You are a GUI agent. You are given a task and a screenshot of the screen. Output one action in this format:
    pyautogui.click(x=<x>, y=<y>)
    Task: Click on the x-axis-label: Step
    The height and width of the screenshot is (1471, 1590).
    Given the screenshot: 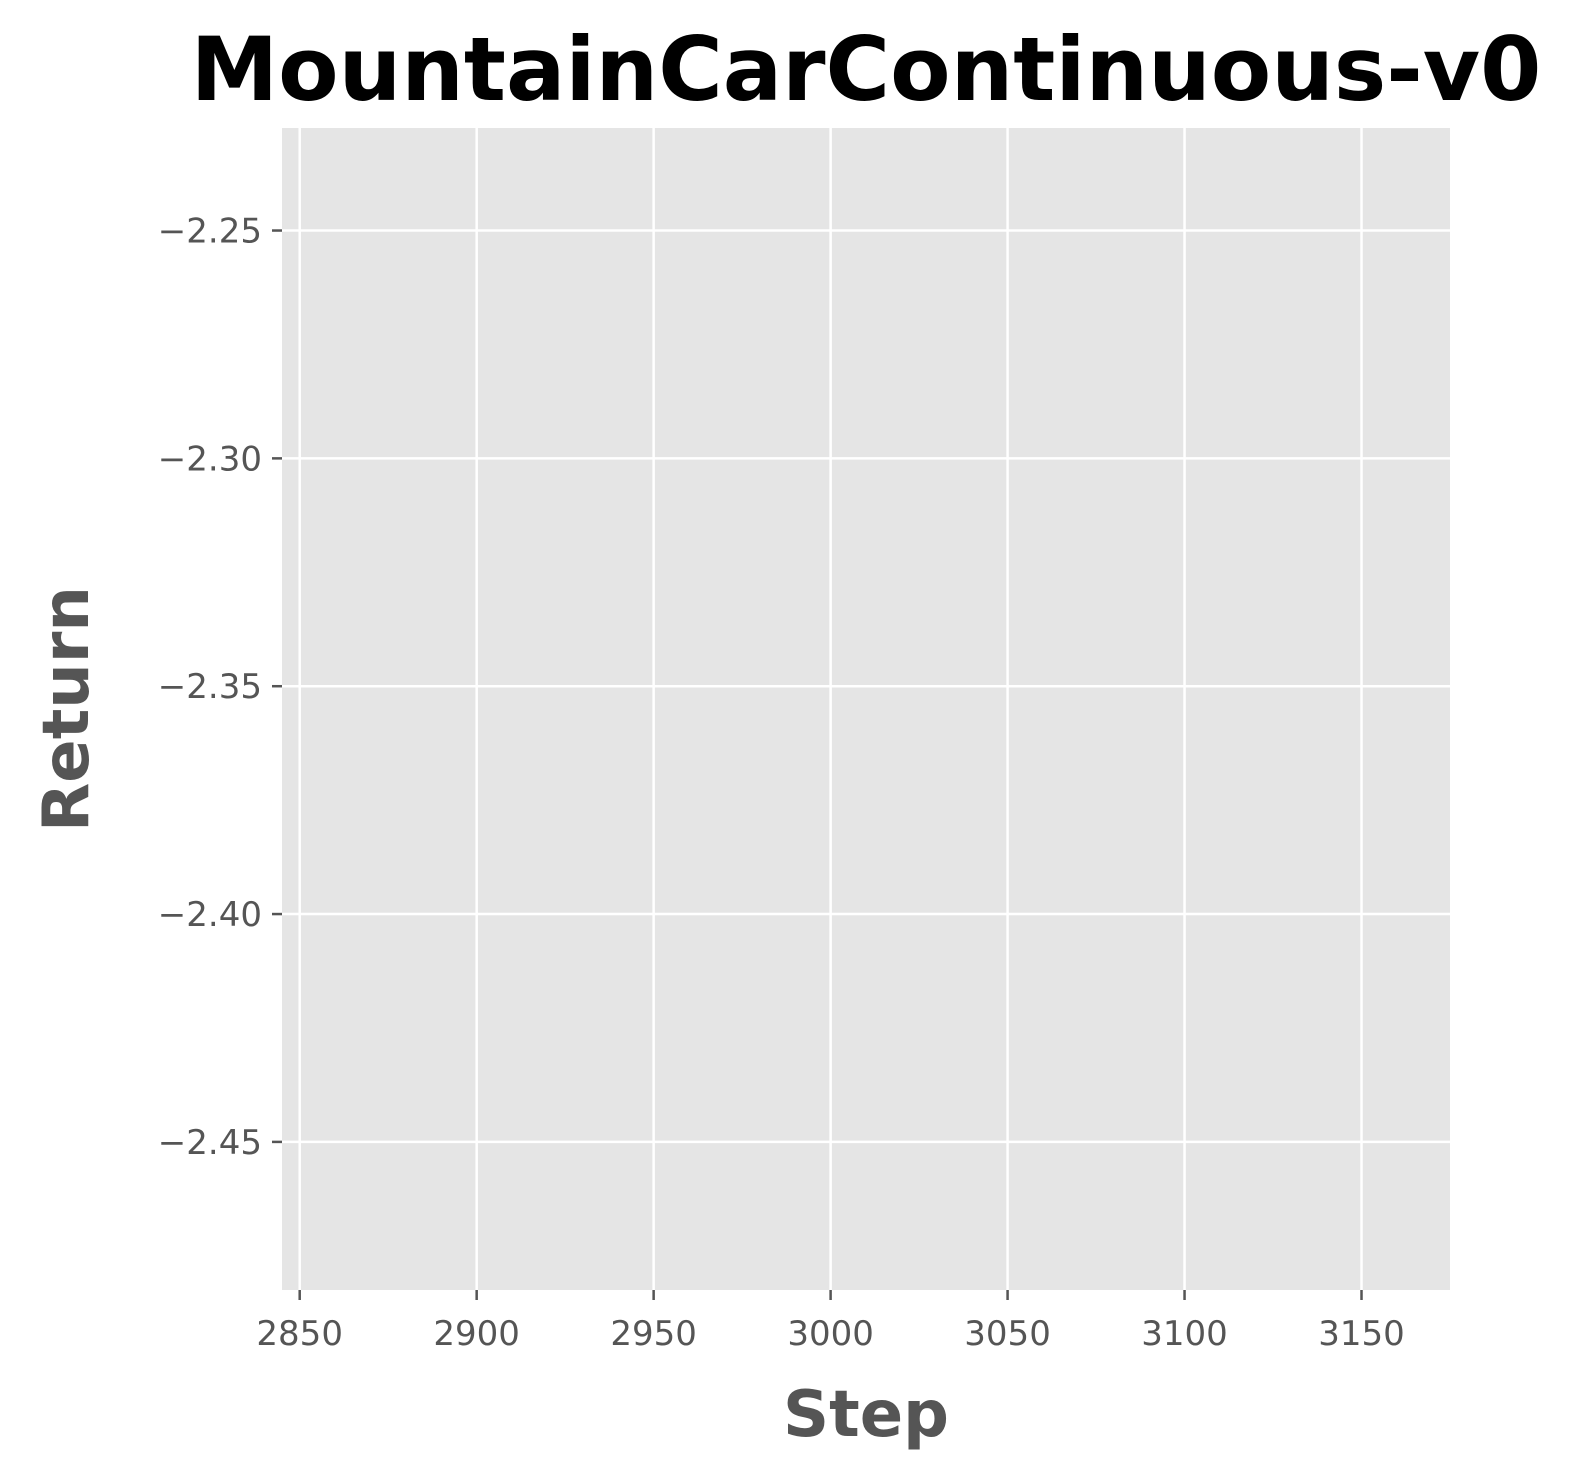 What is the action you would take?
    pyautogui.click(x=866, y=1415)
    